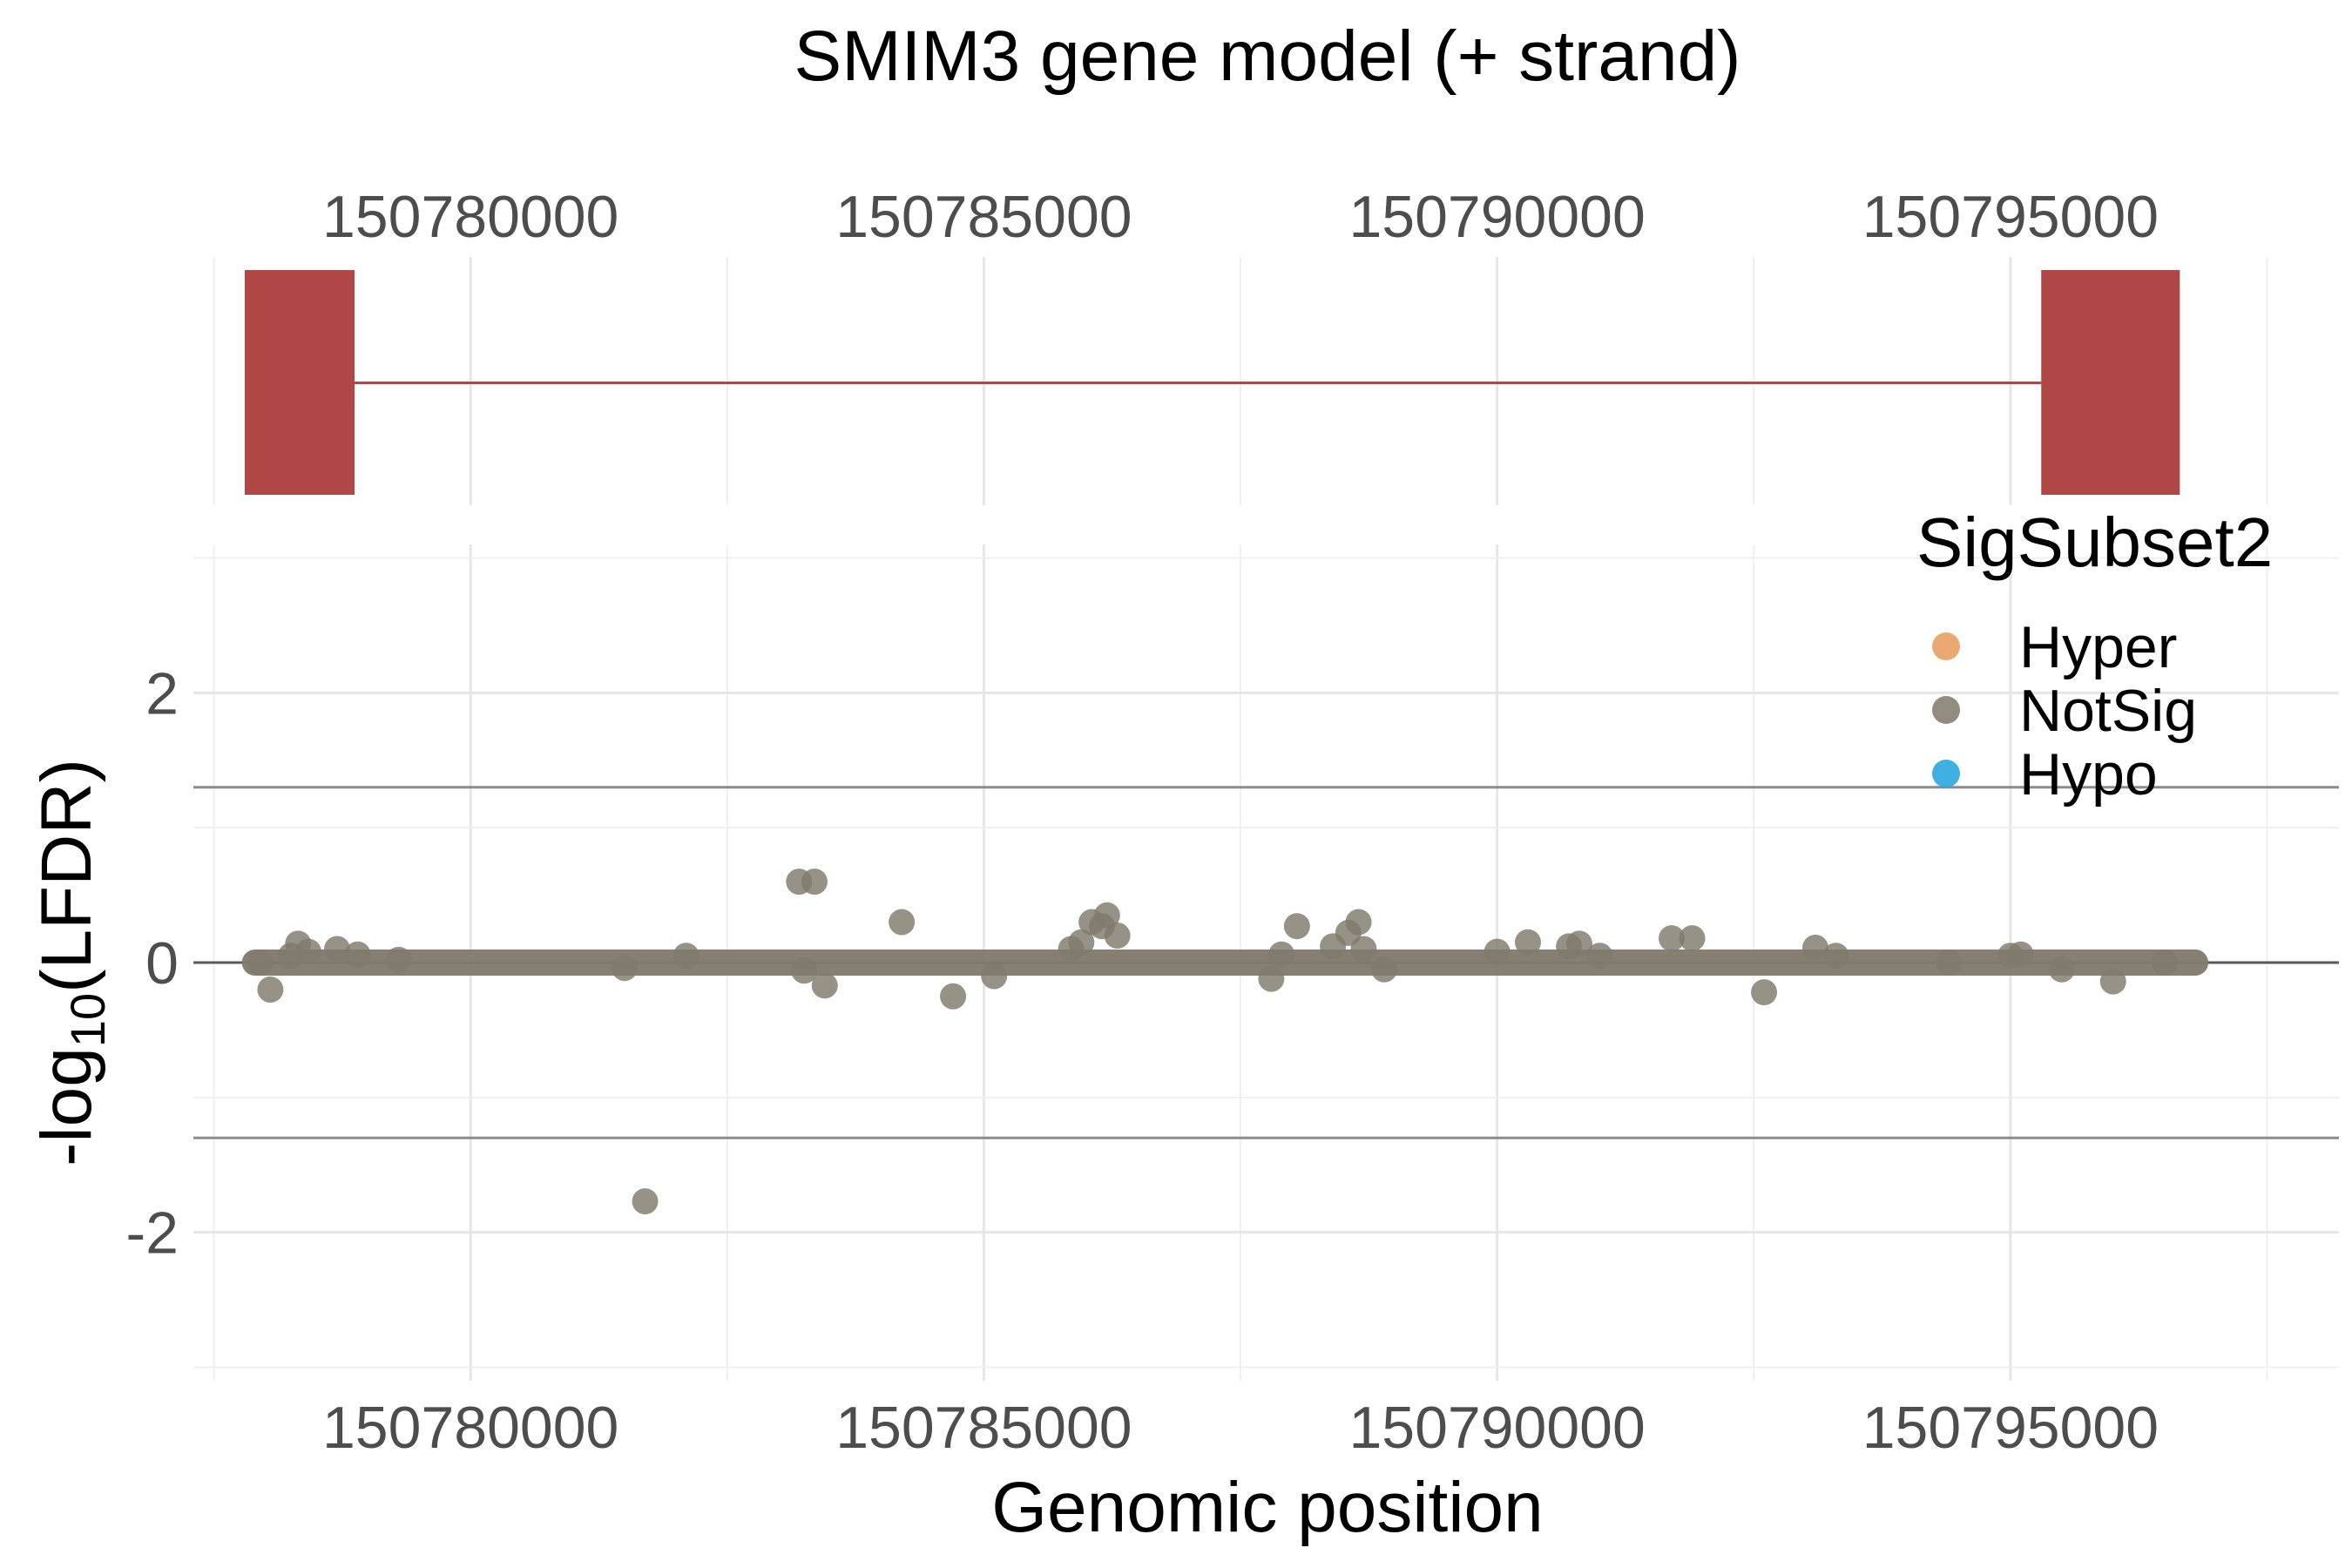 Image resolution: width=2352 pixels, height=1568 pixels. Describe the element at coordinates (66, 876) in the screenshot. I see `y-axis-label-tail: (LFDR)` at that location.